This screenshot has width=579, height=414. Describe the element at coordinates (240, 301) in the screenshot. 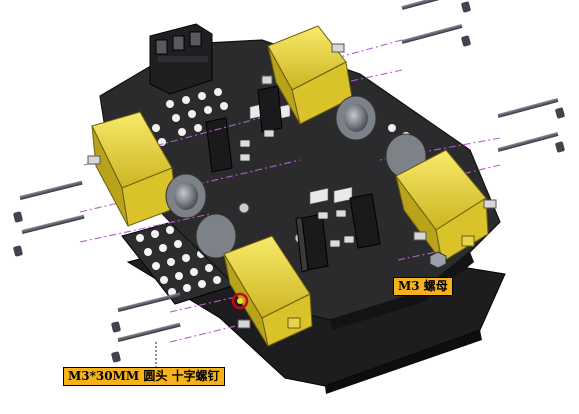

I see `highlight-ring` at that location.